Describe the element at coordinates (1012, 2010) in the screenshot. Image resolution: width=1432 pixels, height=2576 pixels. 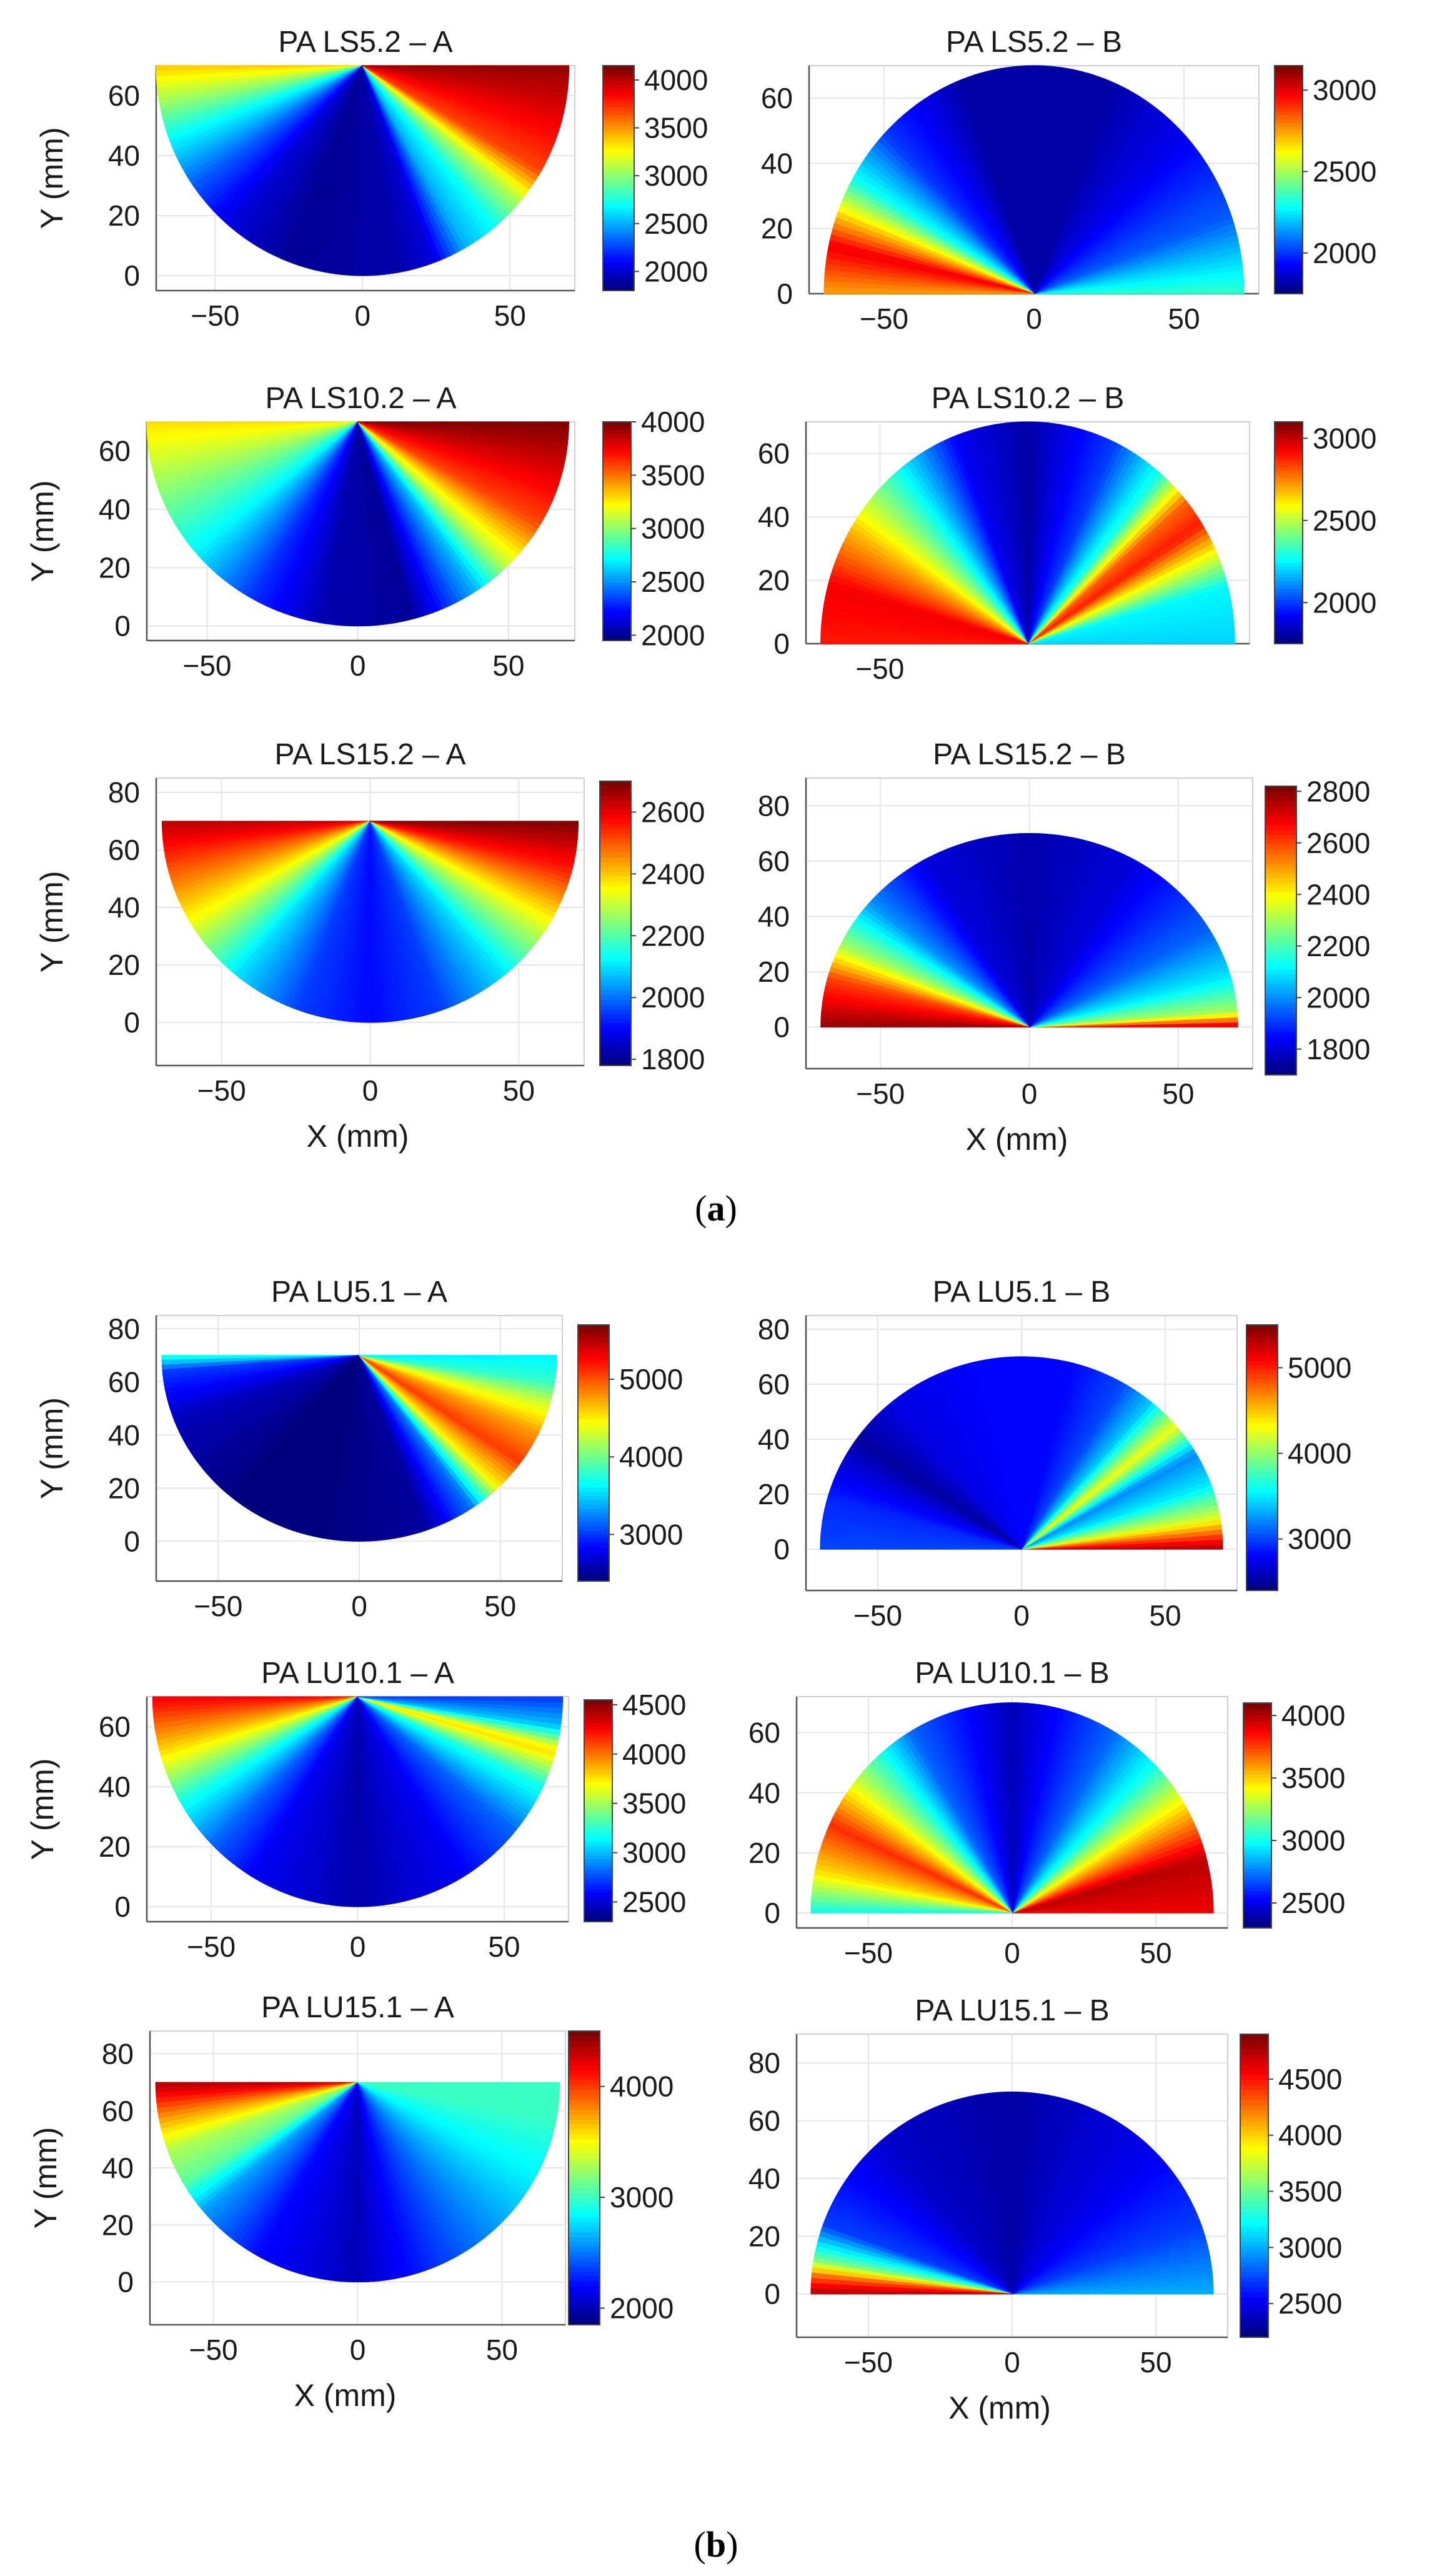
I see `chart-title: PA LU15.1 – B` at that location.